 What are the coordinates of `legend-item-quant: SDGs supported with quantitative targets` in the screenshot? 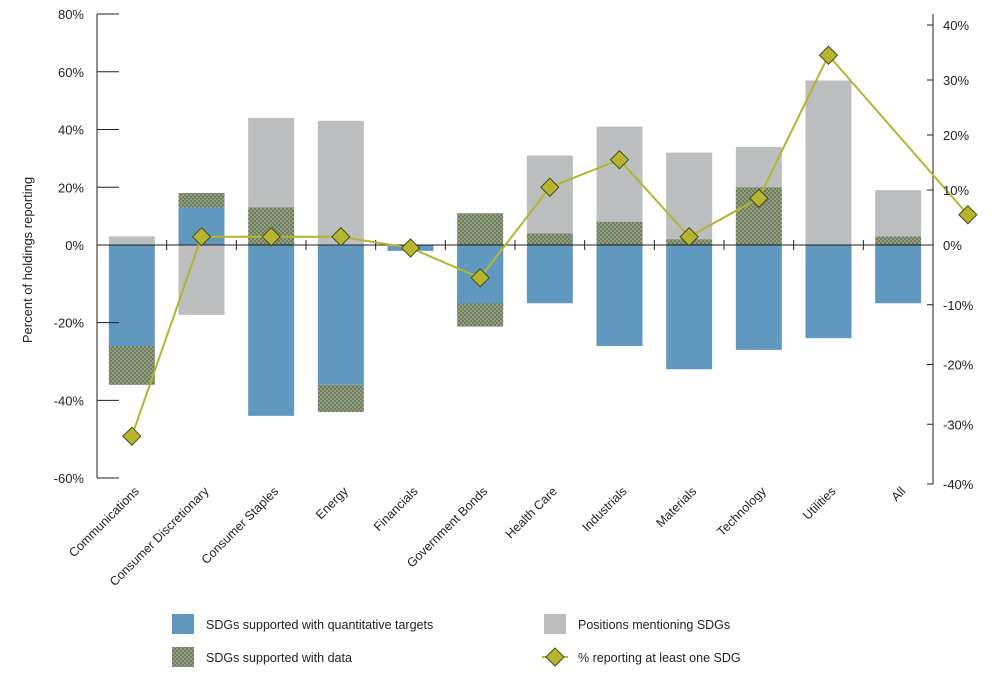 It's located at (302, 624).